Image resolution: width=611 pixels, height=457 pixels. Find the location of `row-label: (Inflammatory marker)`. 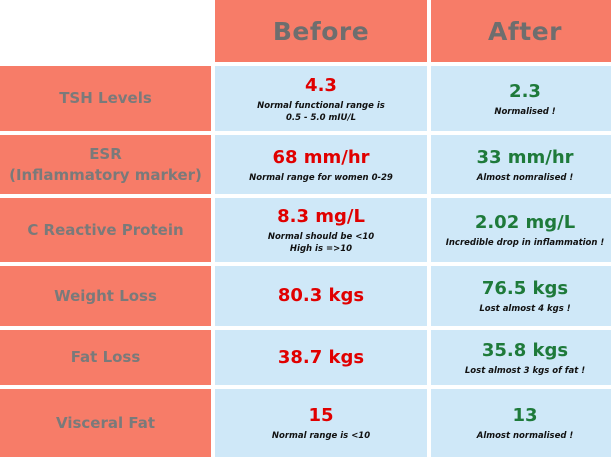

row-label: (Inflammatory marker) is located at coordinates (105, 174).